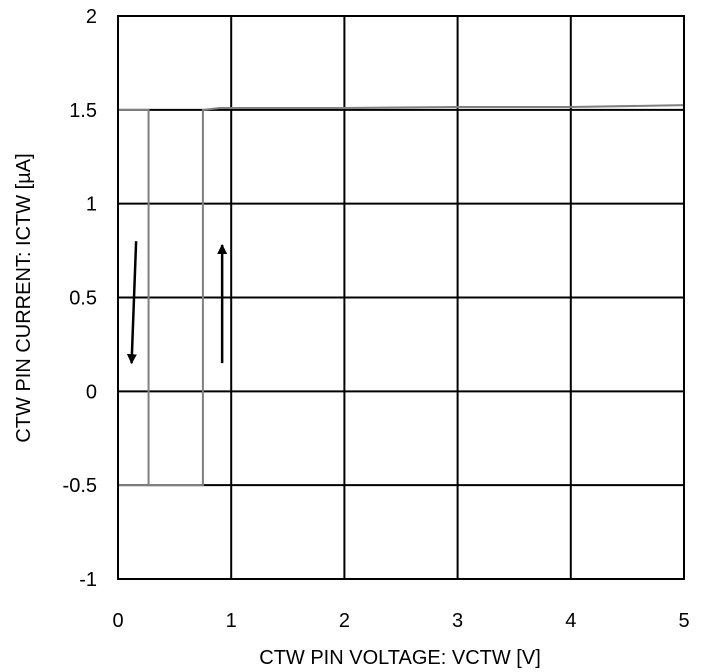  I want to click on y-tick-label: -0.5, so click(80, 486).